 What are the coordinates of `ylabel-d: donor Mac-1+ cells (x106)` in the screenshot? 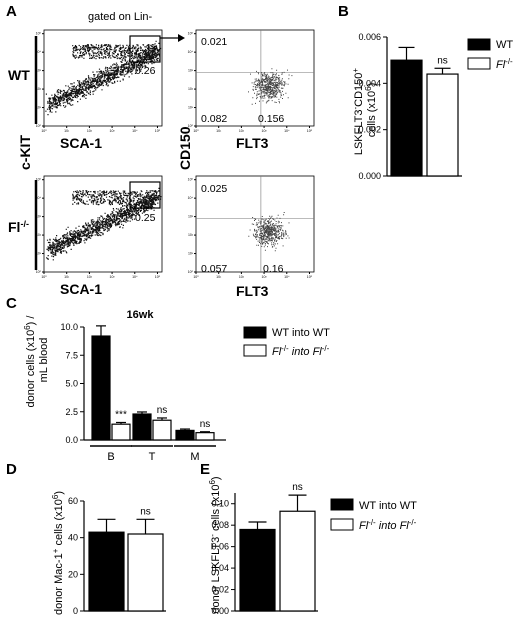 It's located at (58, 553).